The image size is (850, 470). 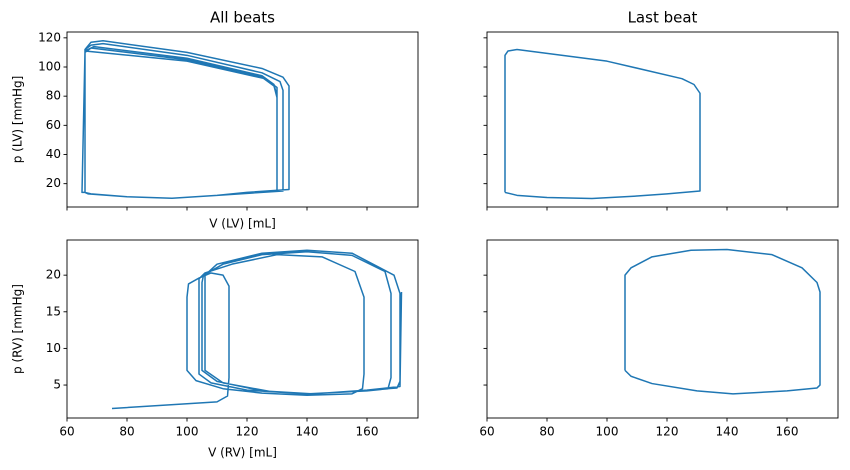 I want to click on y-tick-label: 40, so click(x=53, y=154).